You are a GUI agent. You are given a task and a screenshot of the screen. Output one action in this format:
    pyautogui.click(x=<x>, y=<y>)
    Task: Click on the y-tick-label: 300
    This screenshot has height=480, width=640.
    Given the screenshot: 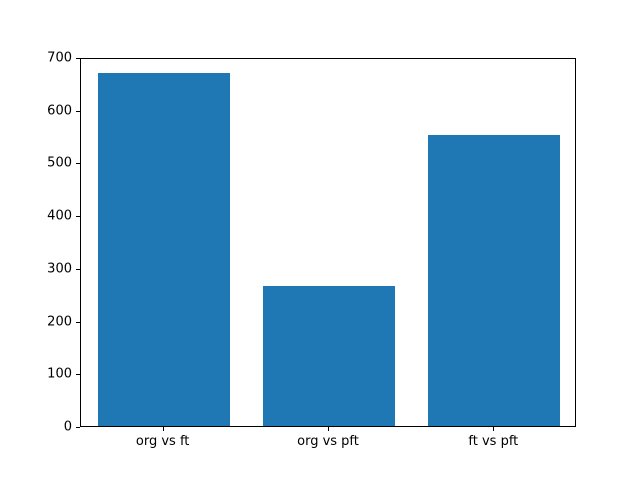 What is the action you would take?
    pyautogui.click(x=59, y=269)
    